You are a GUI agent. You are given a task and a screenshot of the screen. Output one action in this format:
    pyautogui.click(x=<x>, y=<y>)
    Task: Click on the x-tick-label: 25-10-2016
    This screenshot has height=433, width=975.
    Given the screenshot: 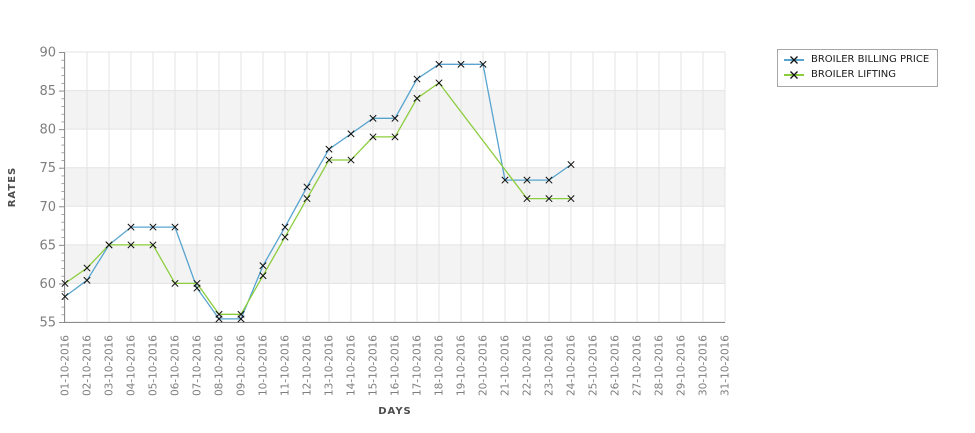 What is the action you would take?
    pyautogui.click(x=594, y=365)
    